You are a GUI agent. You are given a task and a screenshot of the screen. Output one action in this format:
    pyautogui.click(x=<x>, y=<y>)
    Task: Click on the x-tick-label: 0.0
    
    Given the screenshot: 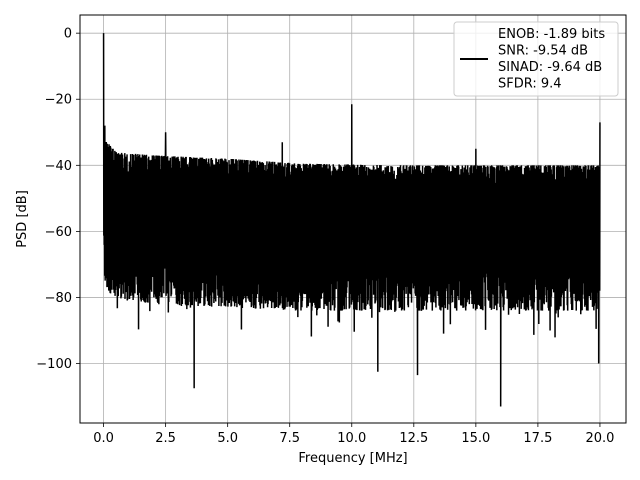 What is the action you would take?
    pyautogui.click(x=103, y=438)
    